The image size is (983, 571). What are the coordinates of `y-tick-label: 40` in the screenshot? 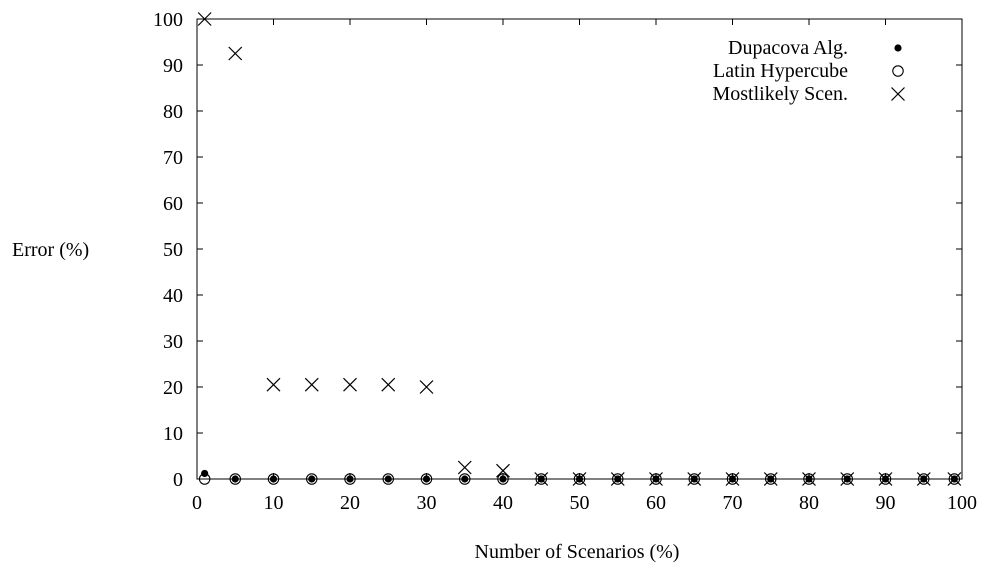 It's located at (173, 296).